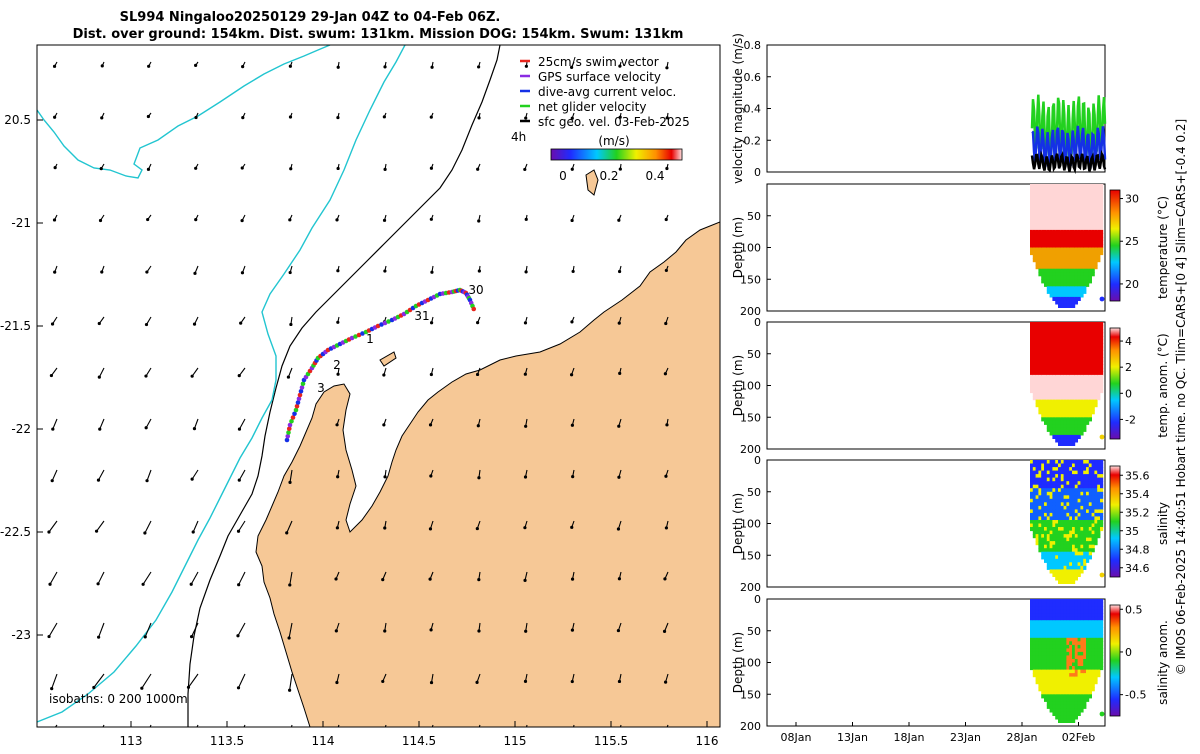 The image size is (1200, 754). Describe the element at coordinates (1102, 575) in the screenshot. I see `last-point-marker` at that location.